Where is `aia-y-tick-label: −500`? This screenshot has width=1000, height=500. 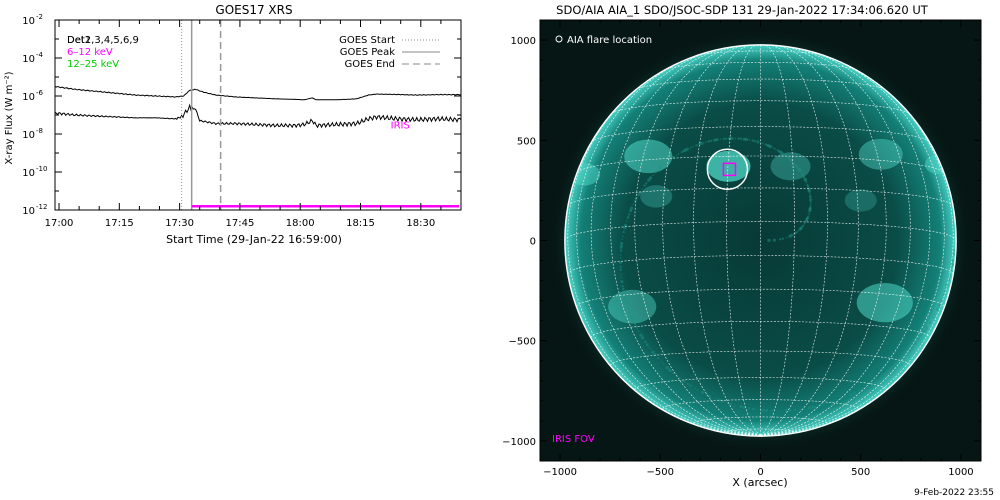 aia-y-tick-label: −500 is located at coordinates (522, 342).